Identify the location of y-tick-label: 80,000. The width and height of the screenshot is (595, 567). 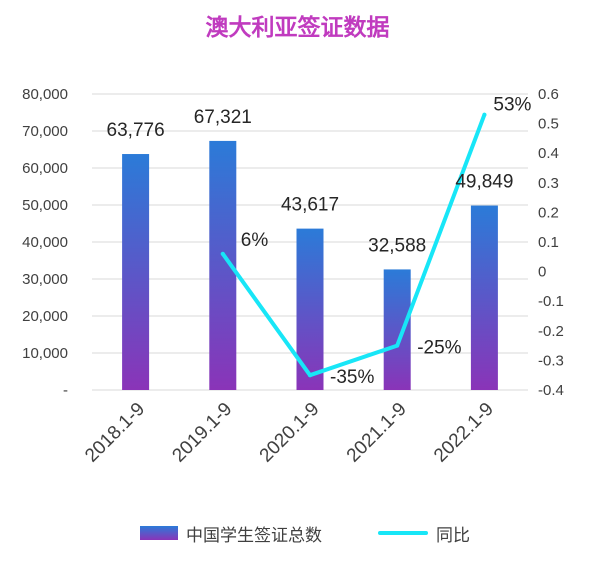
(45, 94).